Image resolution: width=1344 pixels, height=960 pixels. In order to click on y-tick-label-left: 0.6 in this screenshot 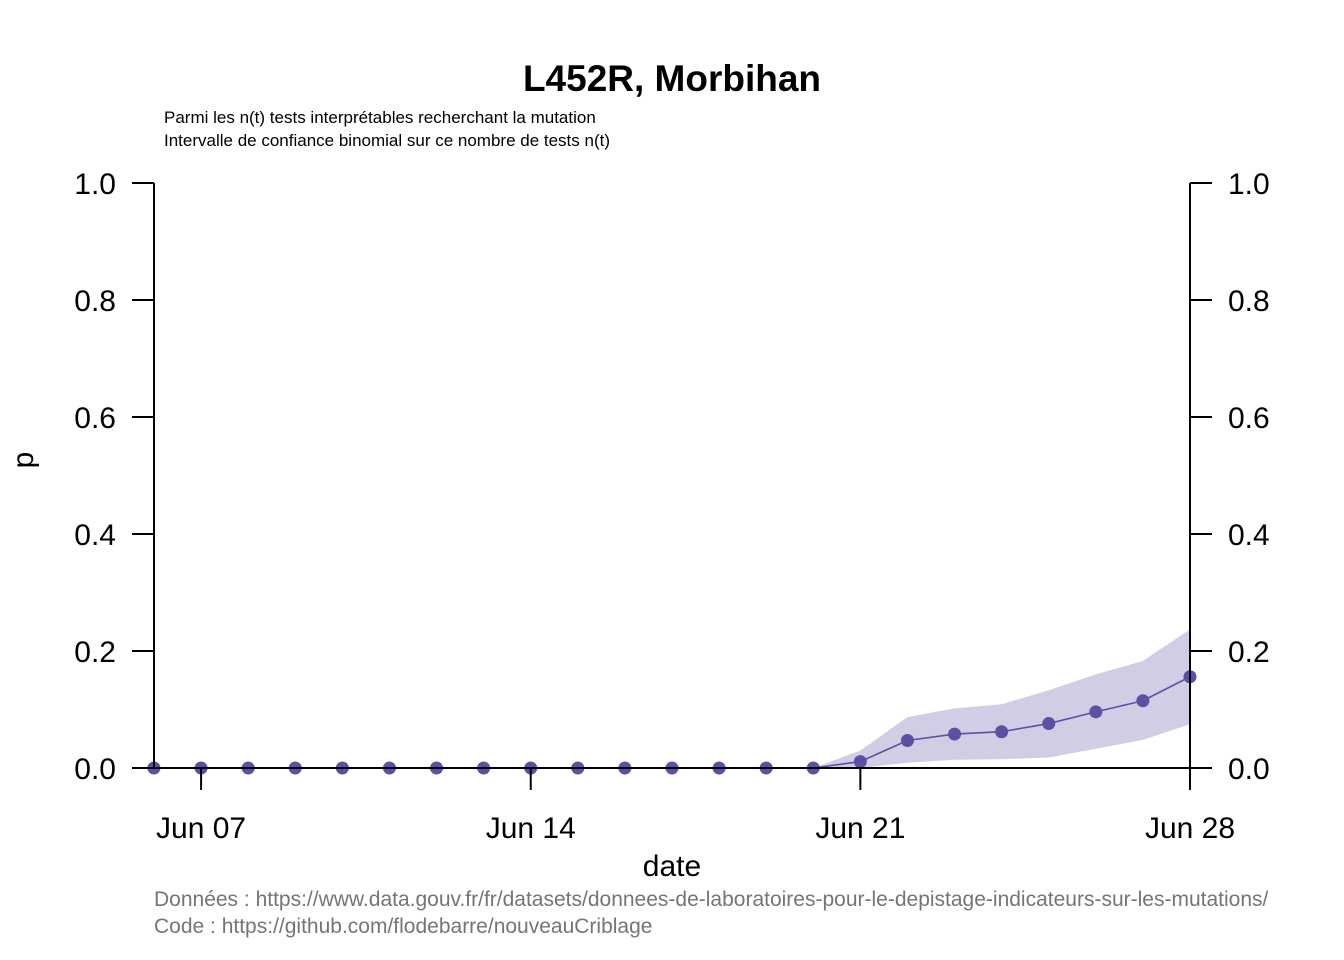, I will do `click(95, 418)`.